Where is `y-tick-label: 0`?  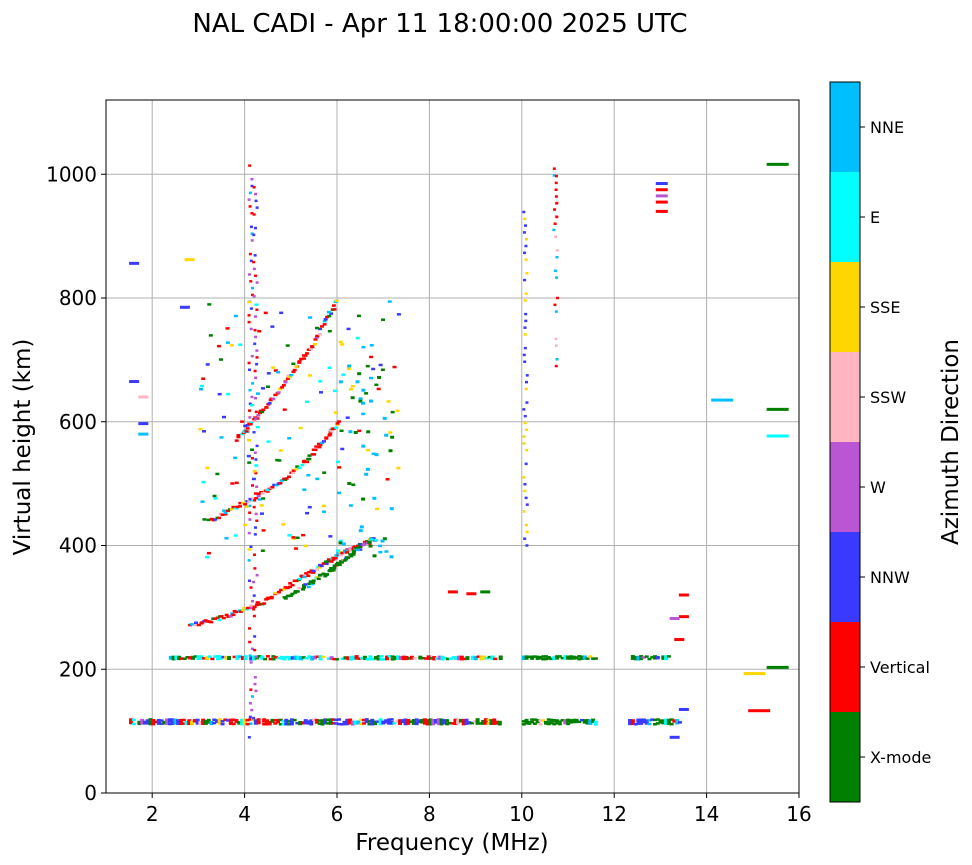
y-tick-label: 0 is located at coordinates (90, 793).